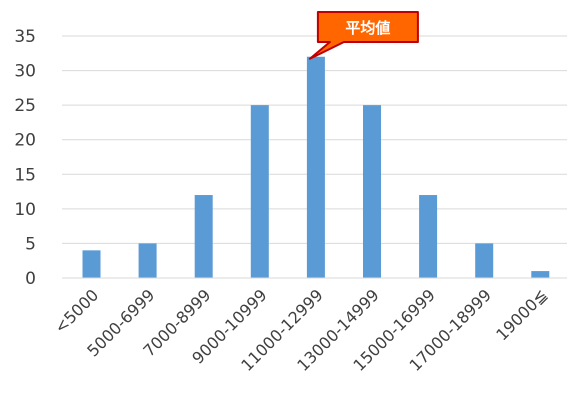 Image resolution: width=567 pixels, height=396 pixels. I want to click on y-tick-label: 0, so click(30, 279).